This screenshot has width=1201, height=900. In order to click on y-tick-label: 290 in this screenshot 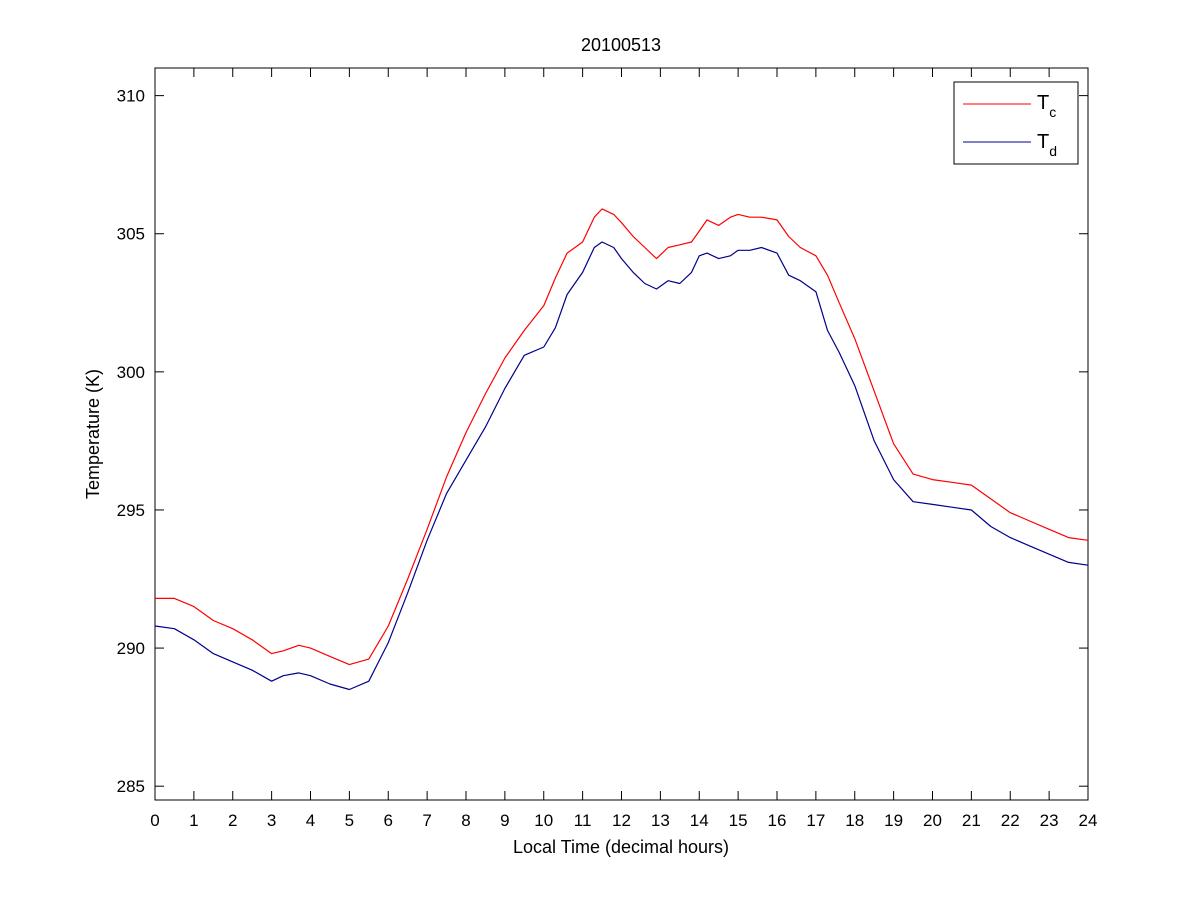, I will do `click(131, 648)`.